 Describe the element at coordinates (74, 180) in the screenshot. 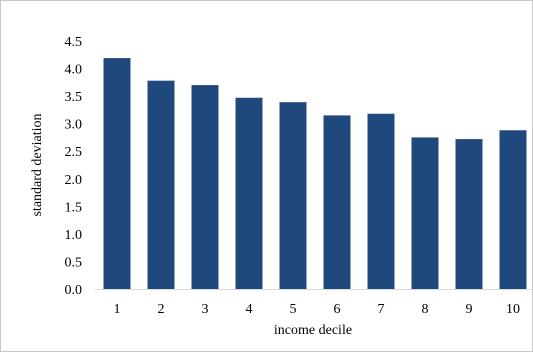

I see `y-tick-label: 2.0` at that location.